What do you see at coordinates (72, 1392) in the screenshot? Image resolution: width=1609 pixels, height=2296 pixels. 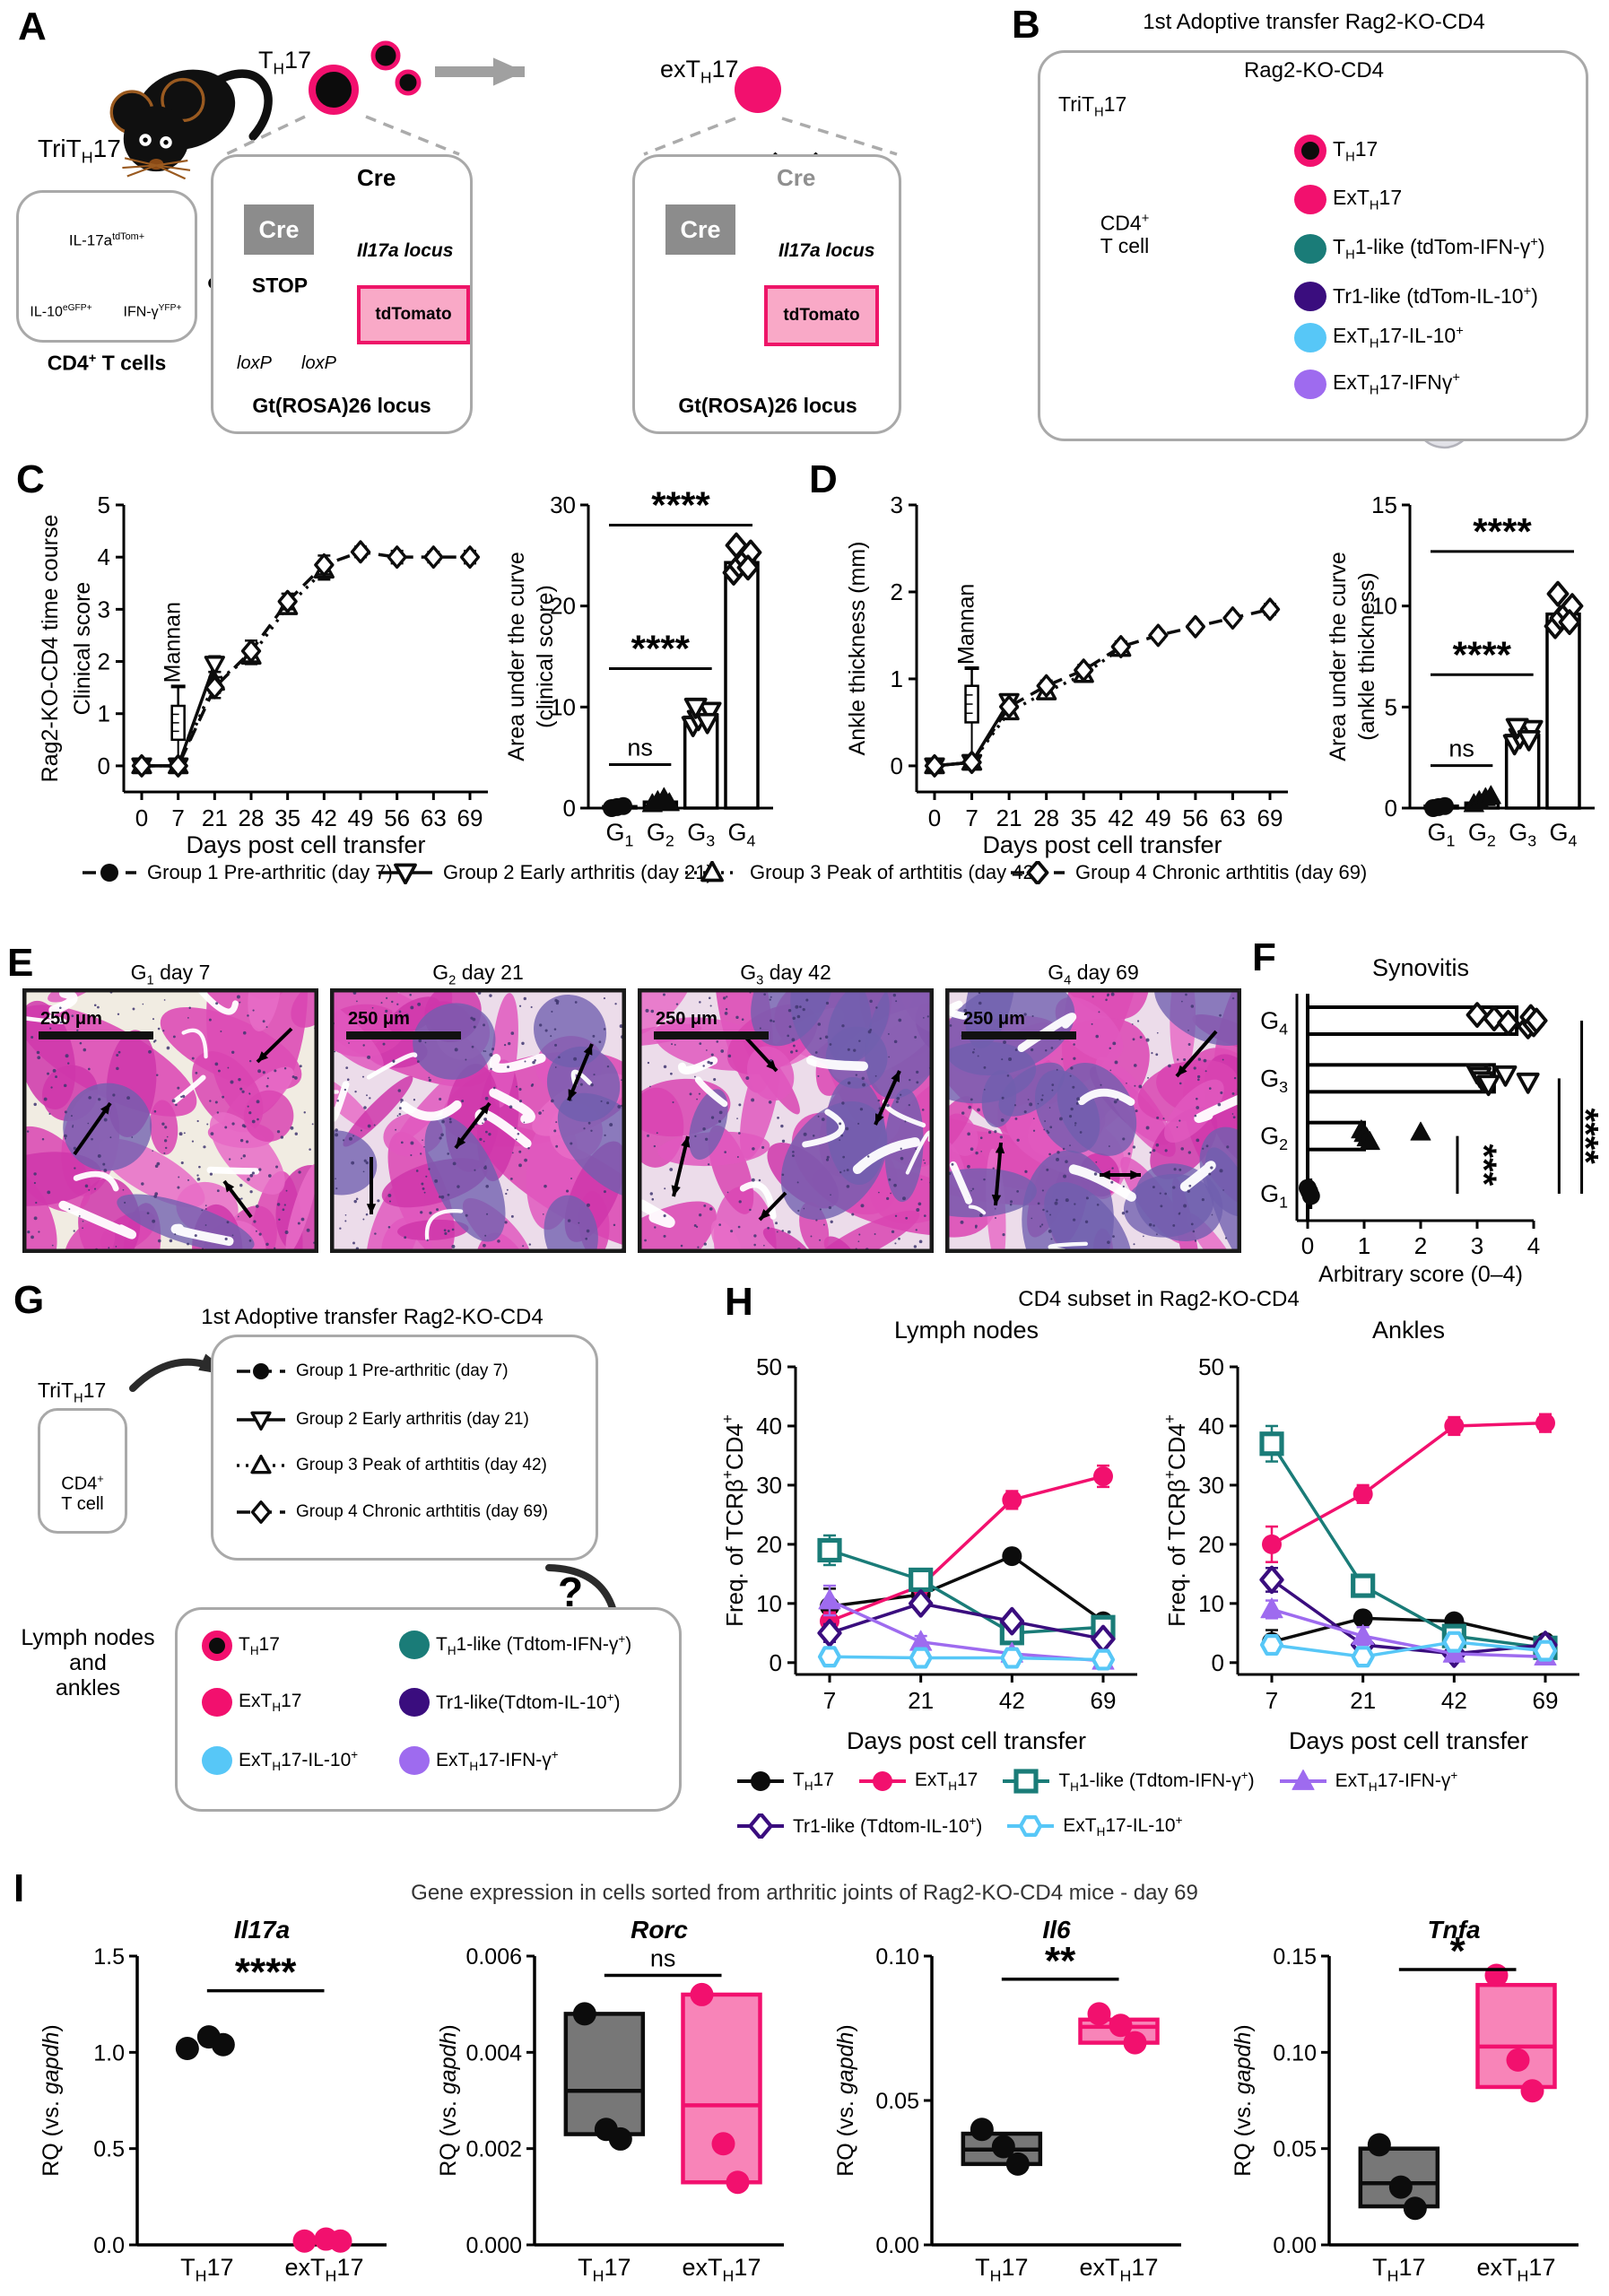 I see `panel-g-trith17-label: TriTH17` at bounding box center [72, 1392].